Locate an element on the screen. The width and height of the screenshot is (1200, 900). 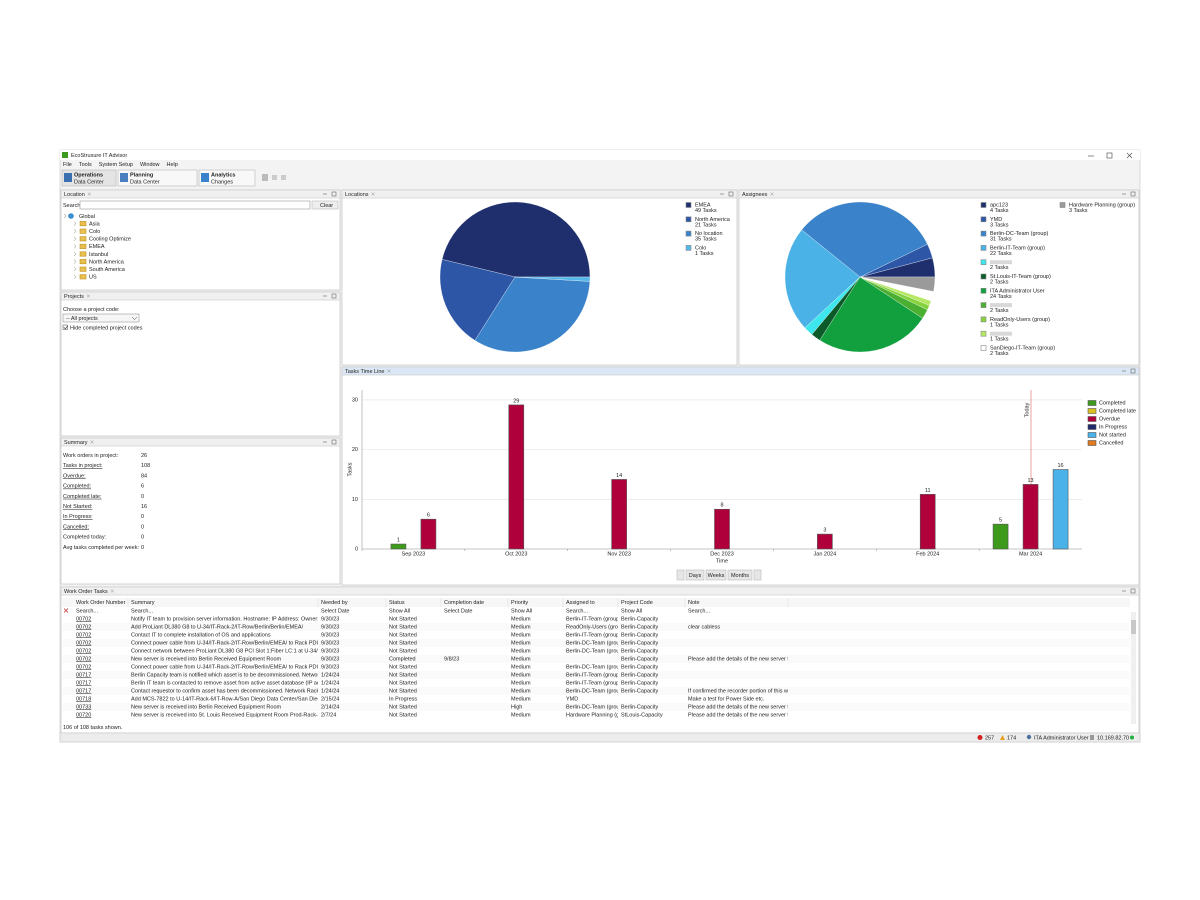
work-order-link: 00718 is located at coordinates (83, 699).